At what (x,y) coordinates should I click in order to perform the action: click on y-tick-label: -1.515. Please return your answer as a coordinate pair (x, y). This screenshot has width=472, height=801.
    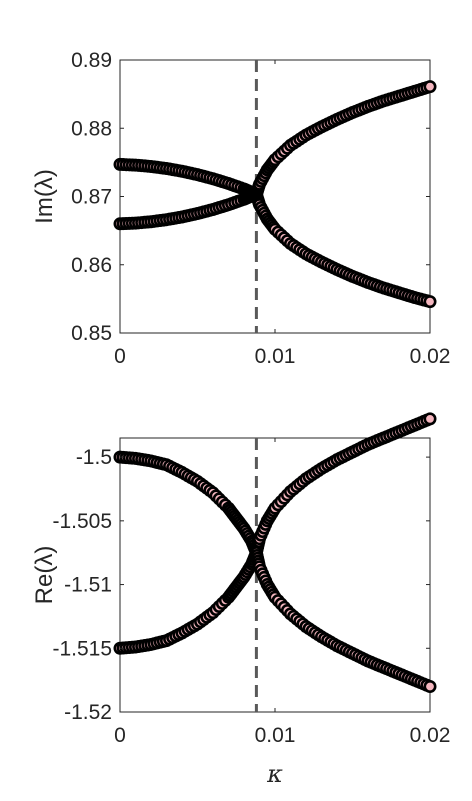
    Looking at the image, I should click on (82, 648).